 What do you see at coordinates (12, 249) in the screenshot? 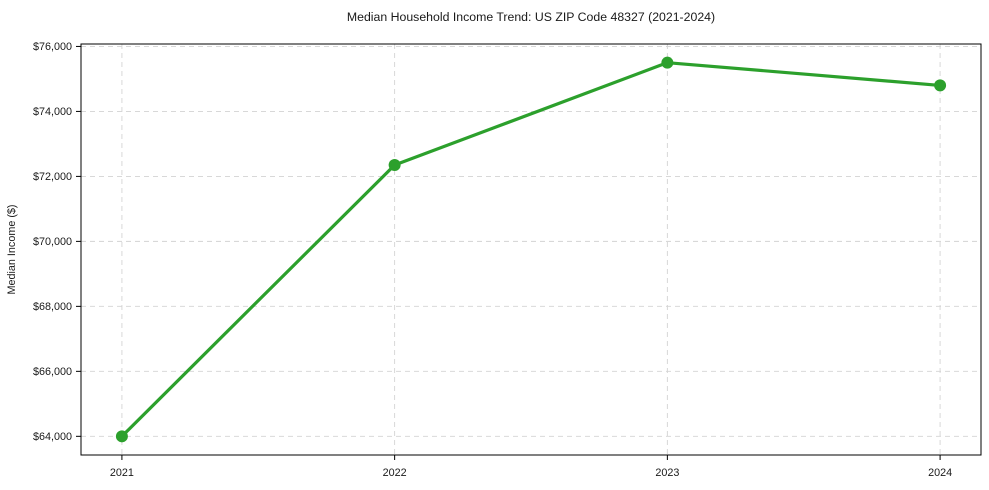
I see `y-axis-label: Median Income ($)` at bounding box center [12, 249].